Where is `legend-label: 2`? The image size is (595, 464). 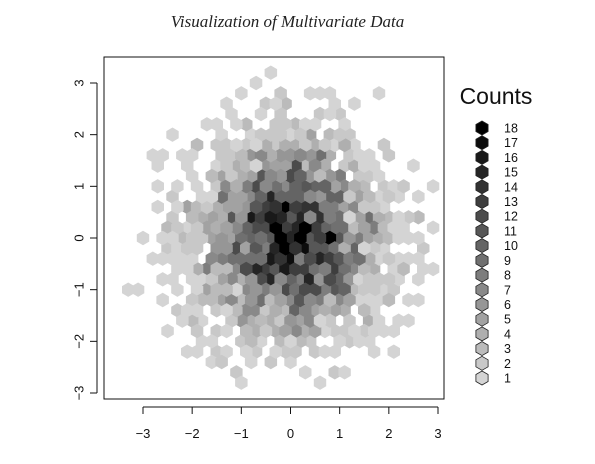 legend-label: 2 is located at coordinates (507, 364).